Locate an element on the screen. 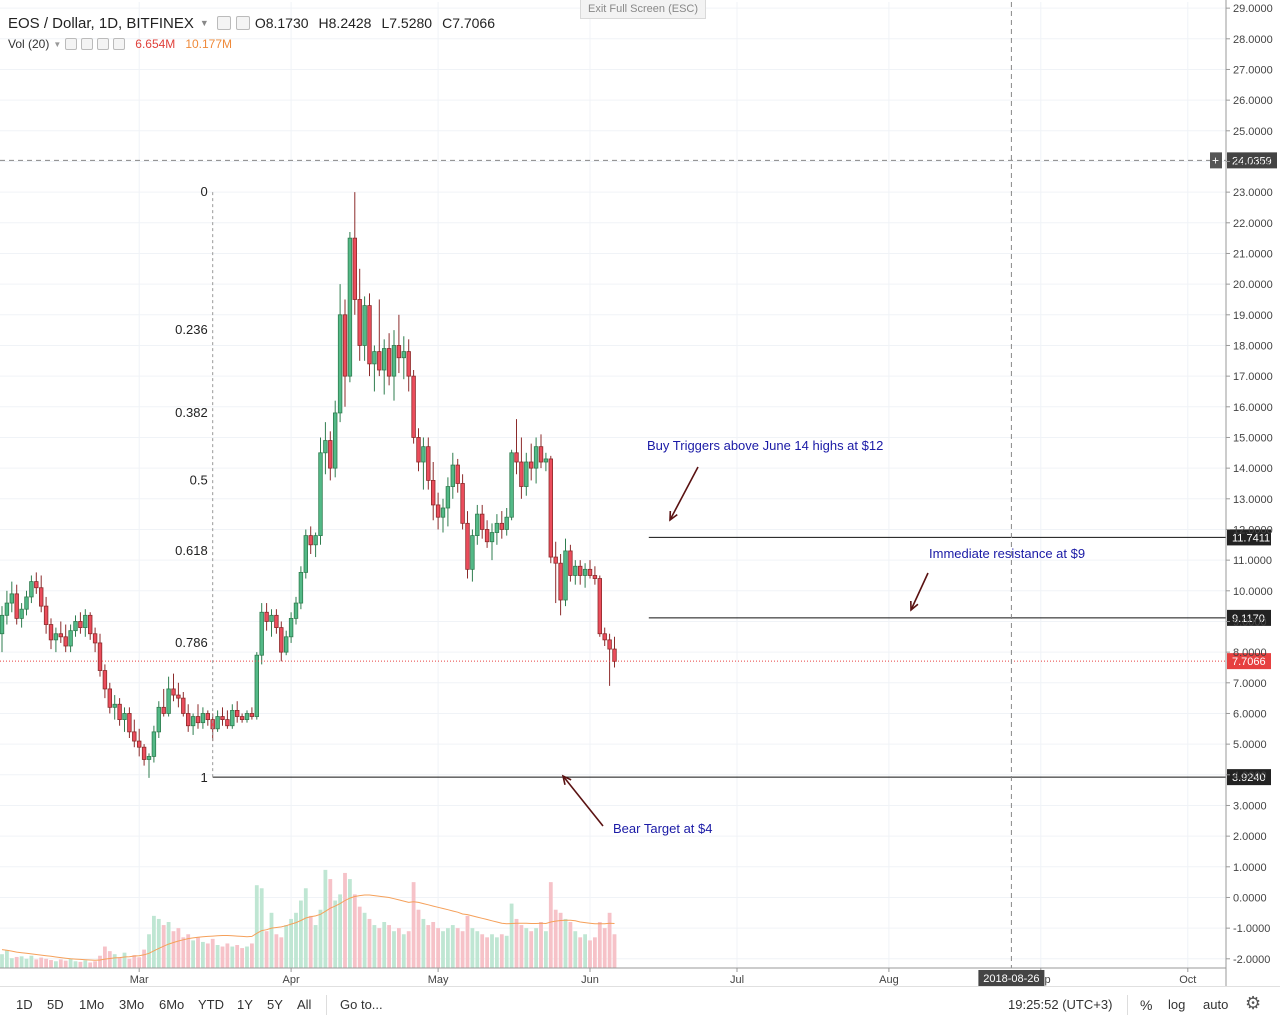  y-tick-label: 2.0000 is located at coordinates (1250, 837).